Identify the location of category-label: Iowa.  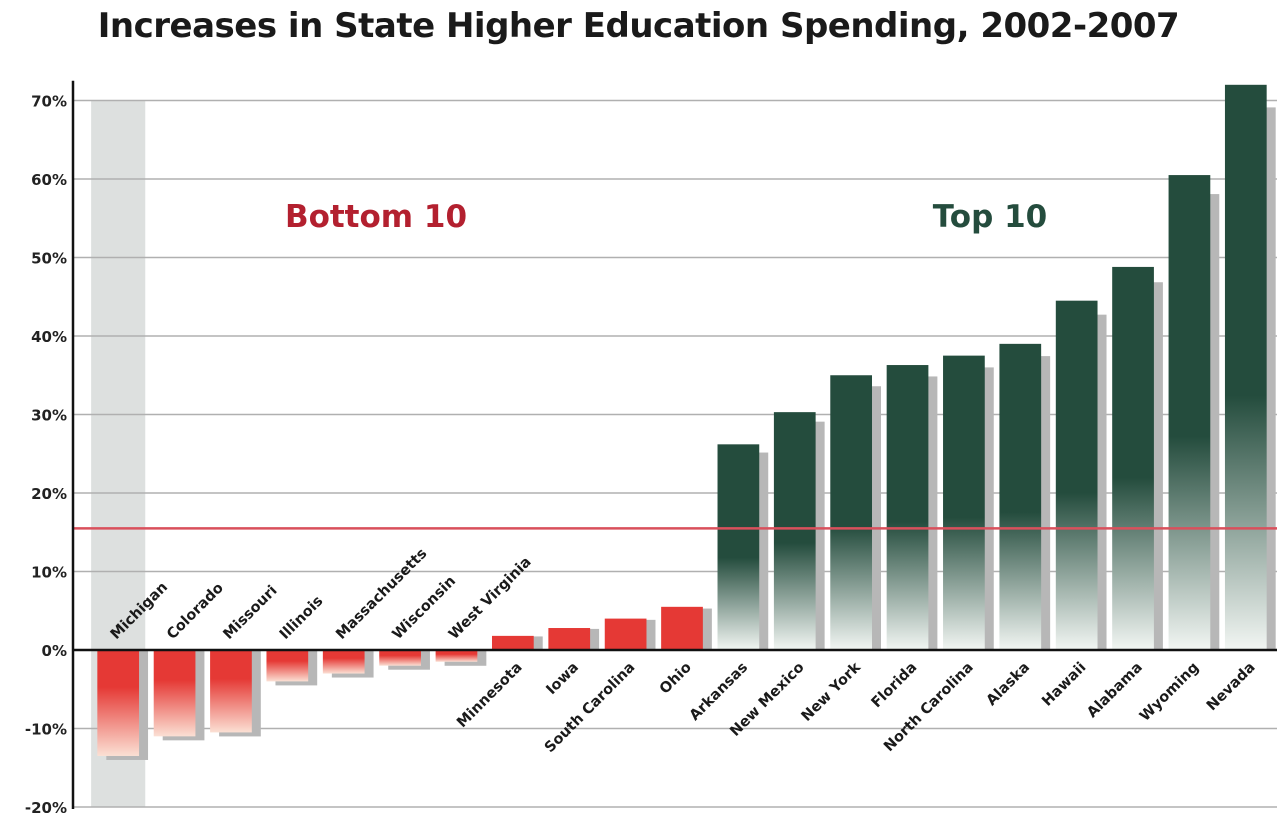
(562, 679).